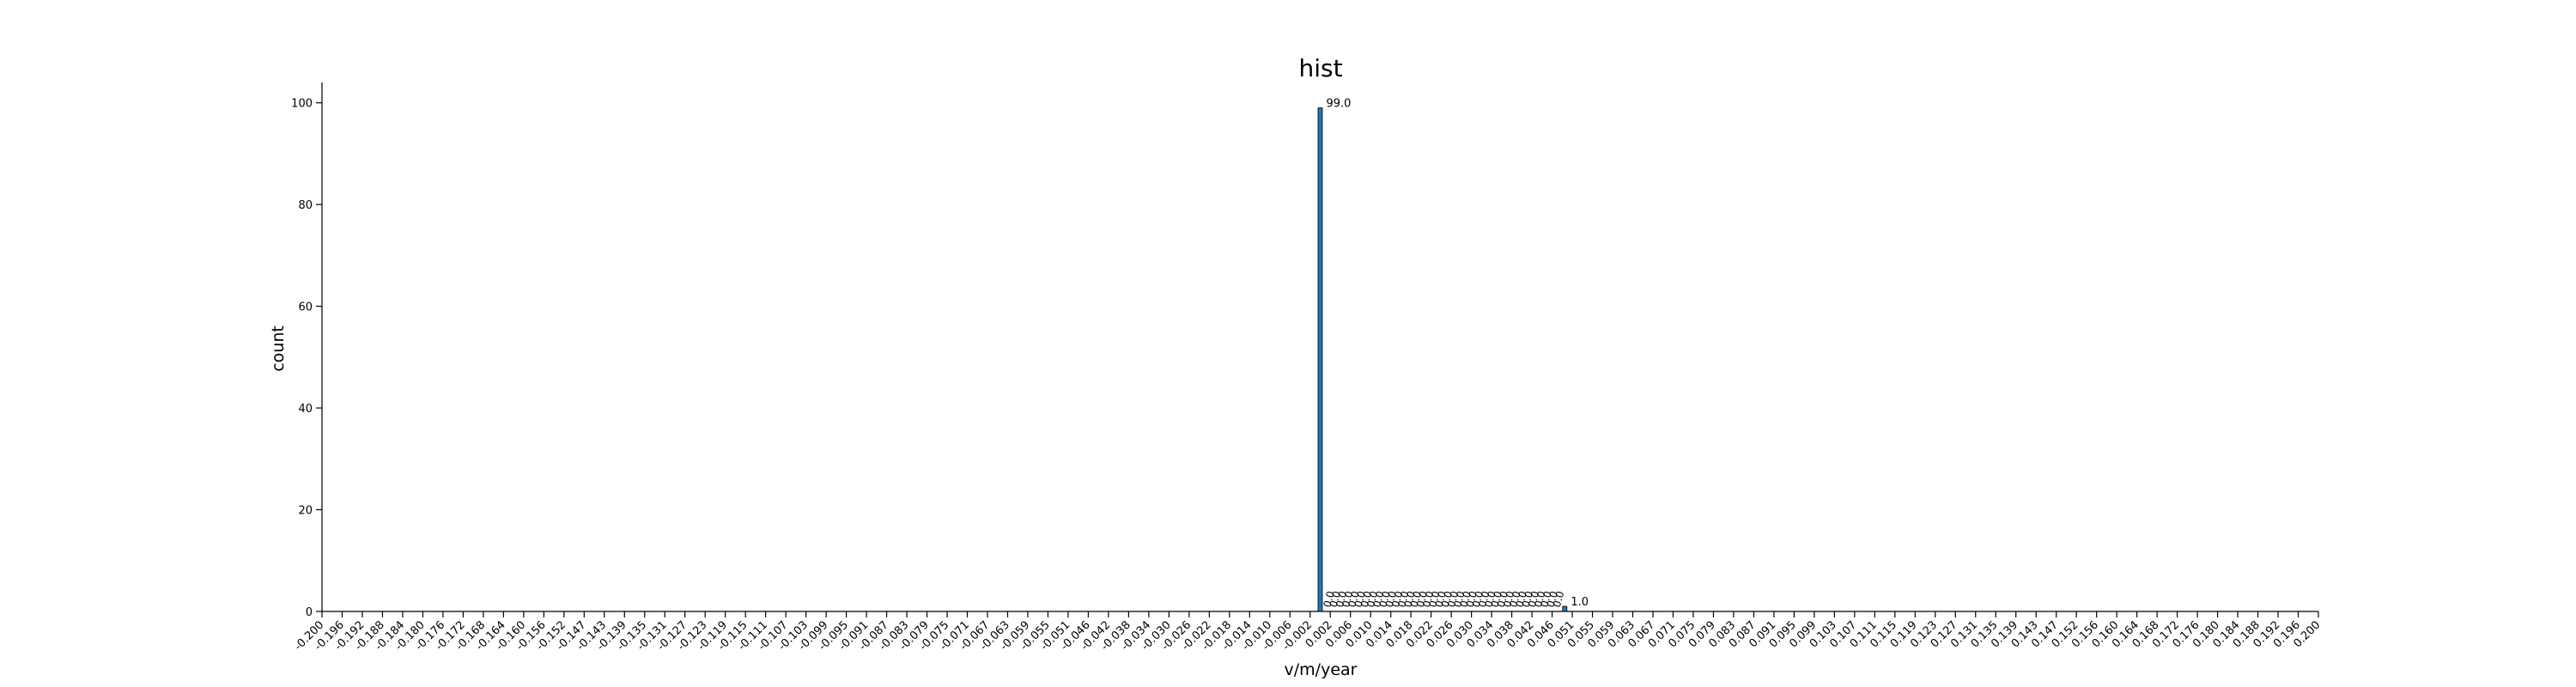 Image resolution: width=2576 pixels, height=687 pixels. What do you see at coordinates (1339, 104) in the screenshot?
I see `bar-value-label: 99.0` at bounding box center [1339, 104].